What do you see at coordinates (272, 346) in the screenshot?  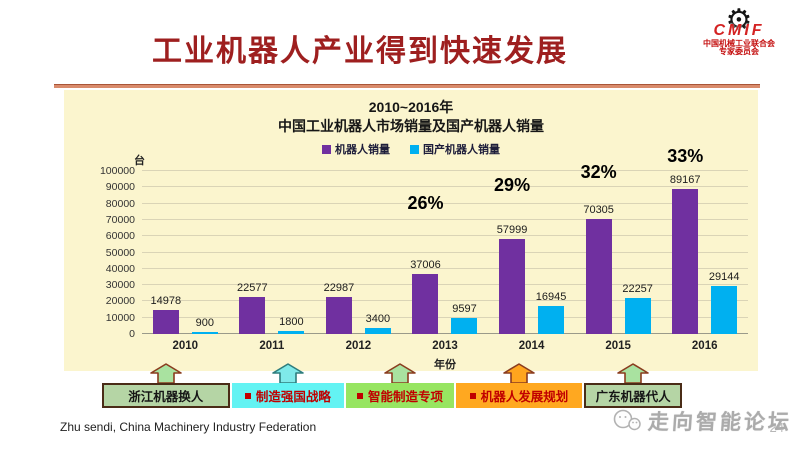 I see `x-axis-tick-label: 2011` at bounding box center [272, 346].